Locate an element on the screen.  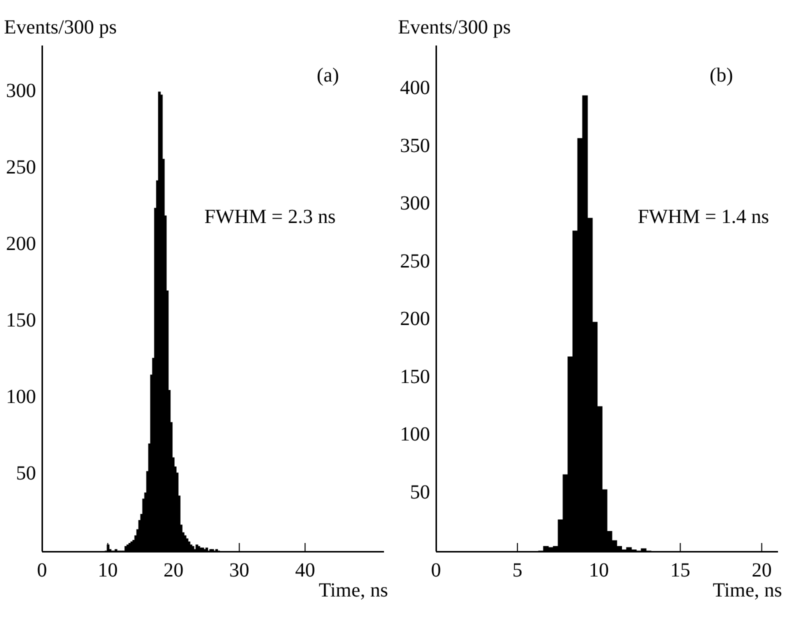
annotation: (a) is located at coordinates (327, 75).